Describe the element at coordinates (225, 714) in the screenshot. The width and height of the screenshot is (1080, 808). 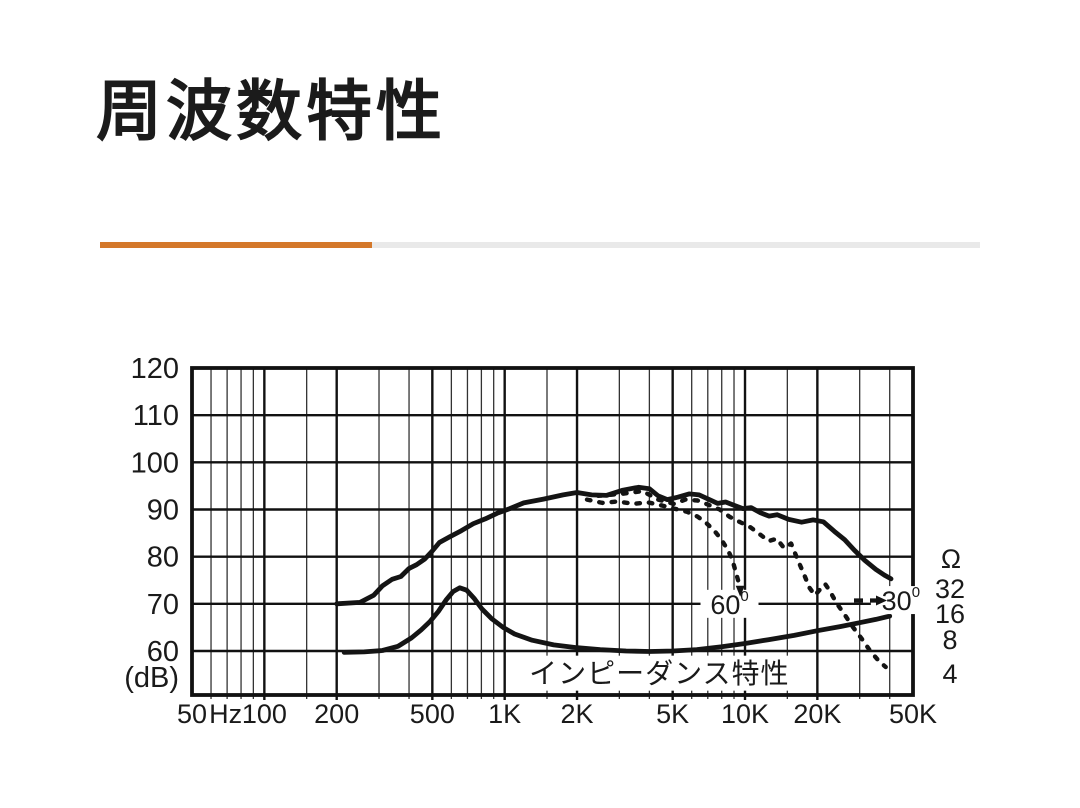
I see `x-tick-label: Hz` at that location.